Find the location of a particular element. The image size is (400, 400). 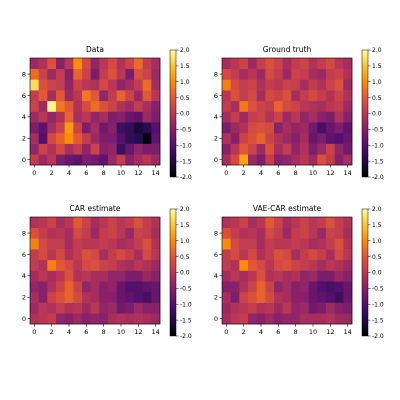

y-tick-label: 8 is located at coordinates (216, 233).